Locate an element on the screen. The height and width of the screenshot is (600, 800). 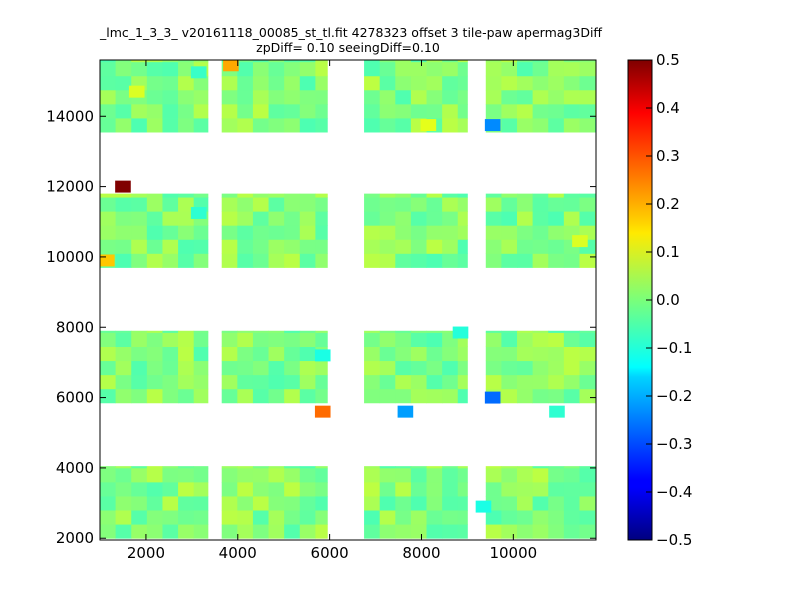
colorbar-tick-label: 0.2 is located at coordinates (668, 204).